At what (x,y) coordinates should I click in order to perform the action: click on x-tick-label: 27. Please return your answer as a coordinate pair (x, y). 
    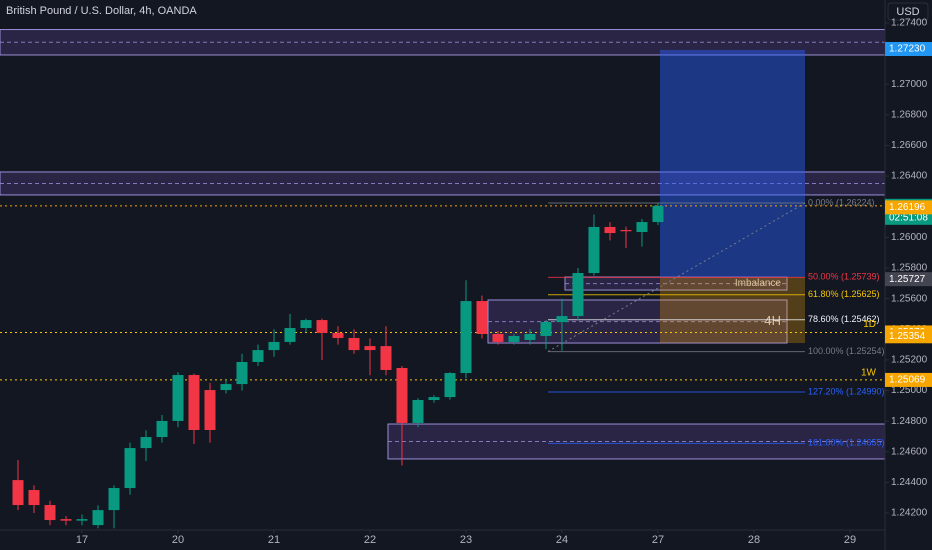
    Looking at the image, I should click on (658, 540).